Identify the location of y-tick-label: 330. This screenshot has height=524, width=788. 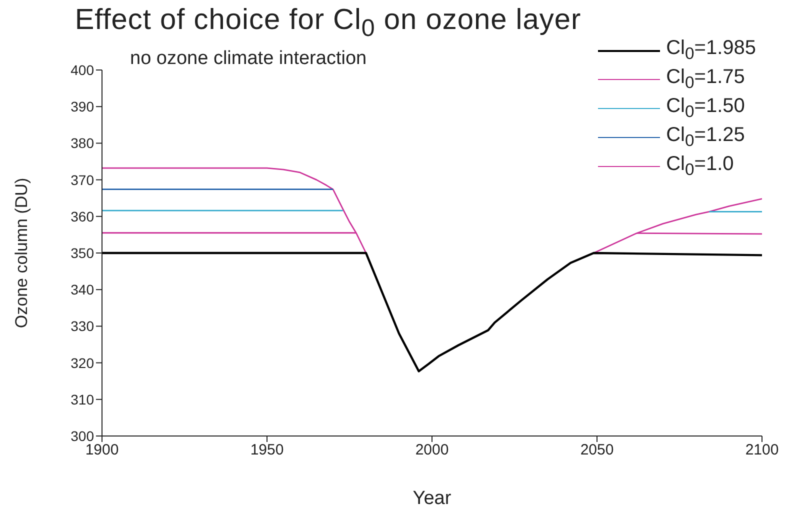
(82, 326).